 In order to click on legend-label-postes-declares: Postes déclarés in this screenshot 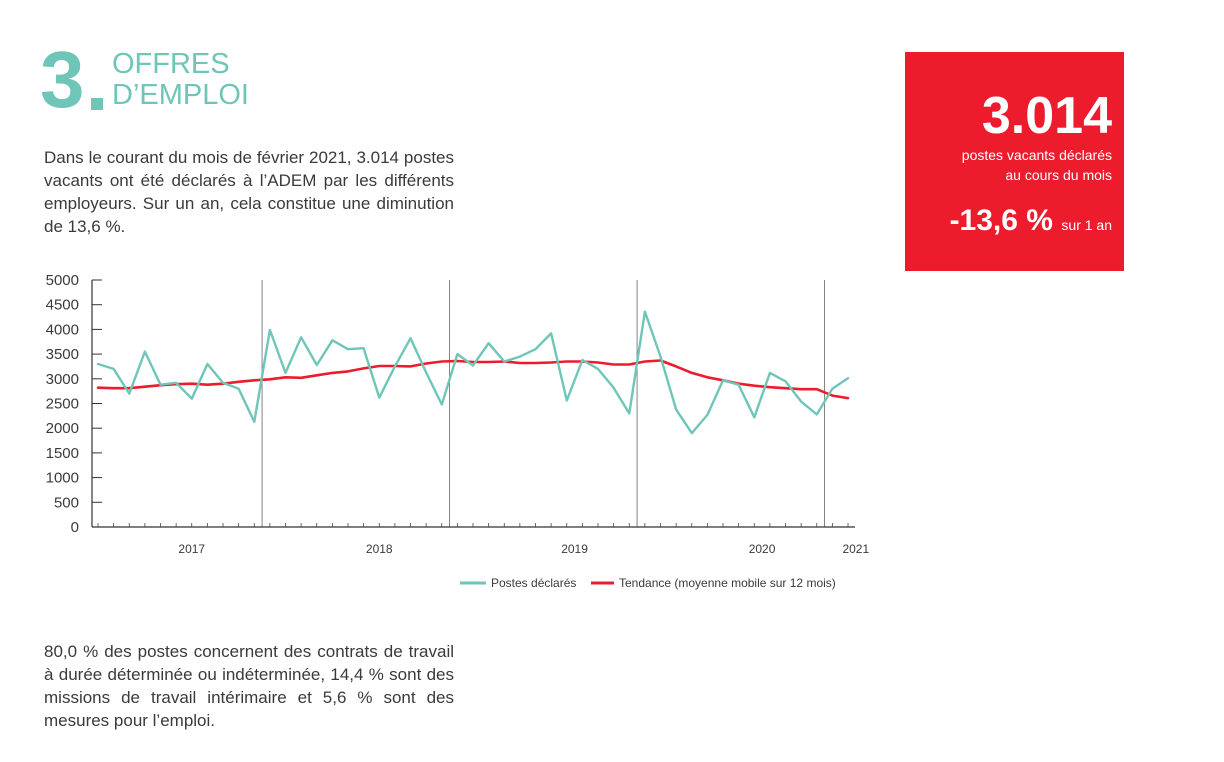, I will do `click(533, 583)`.